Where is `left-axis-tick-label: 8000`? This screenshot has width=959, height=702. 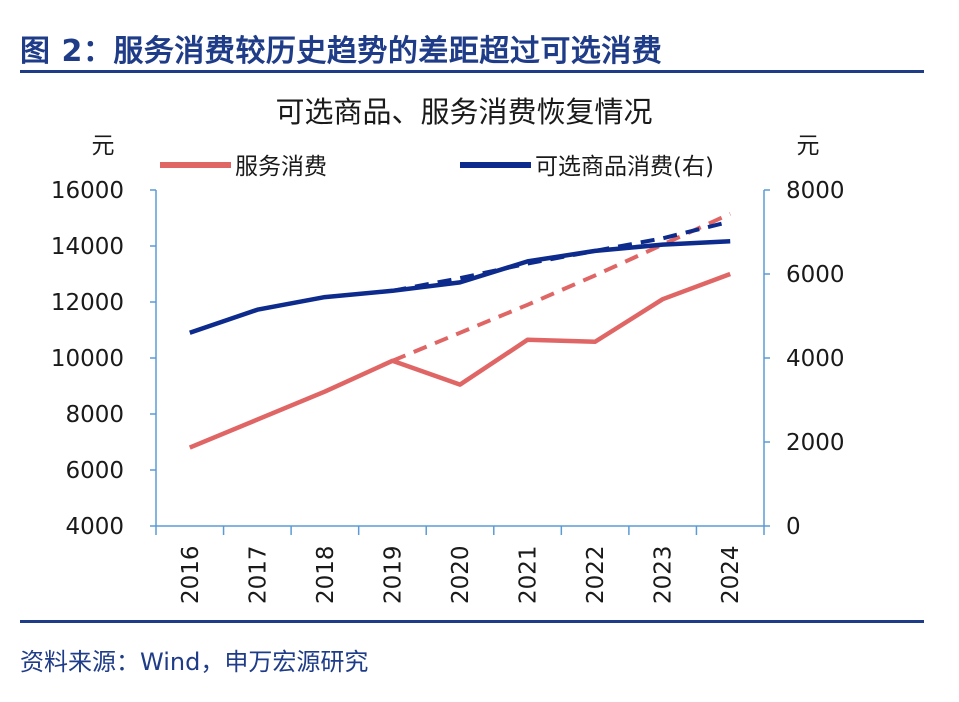 left-axis-tick-label: 8000 is located at coordinates (94, 415).